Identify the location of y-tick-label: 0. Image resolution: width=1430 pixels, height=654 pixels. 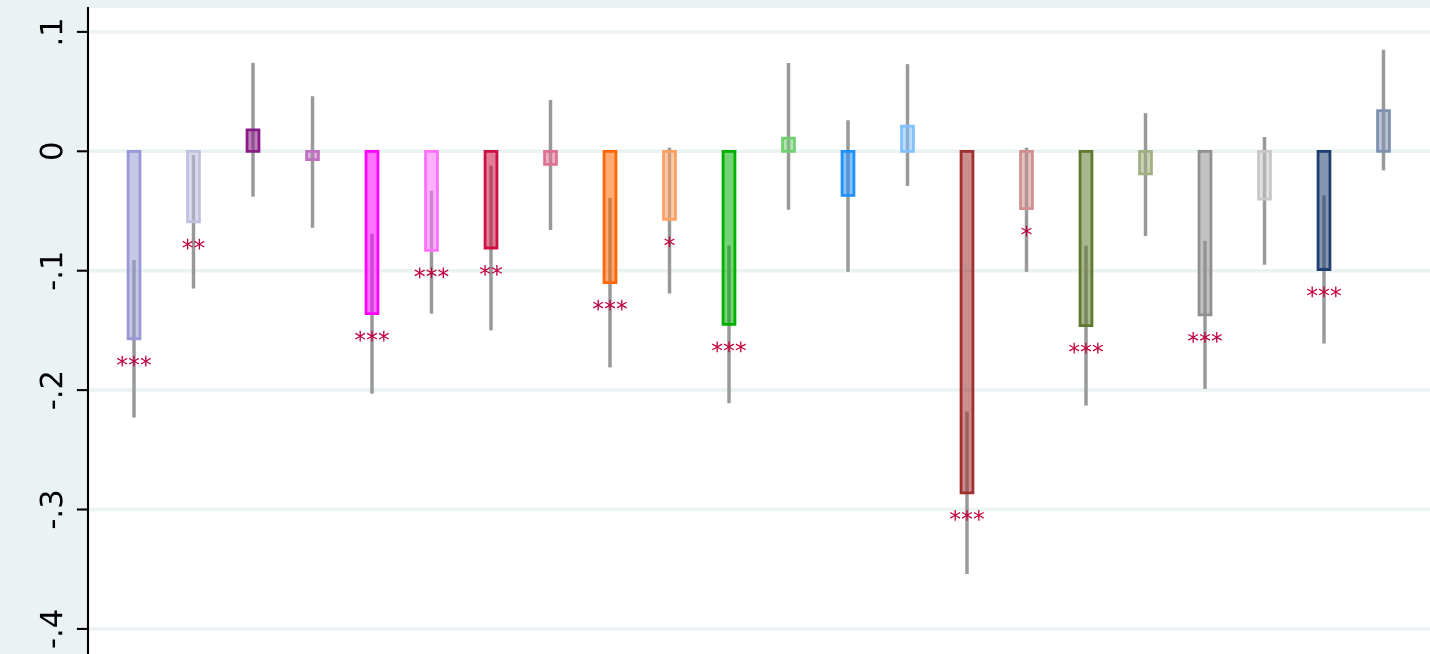
(51, 151).